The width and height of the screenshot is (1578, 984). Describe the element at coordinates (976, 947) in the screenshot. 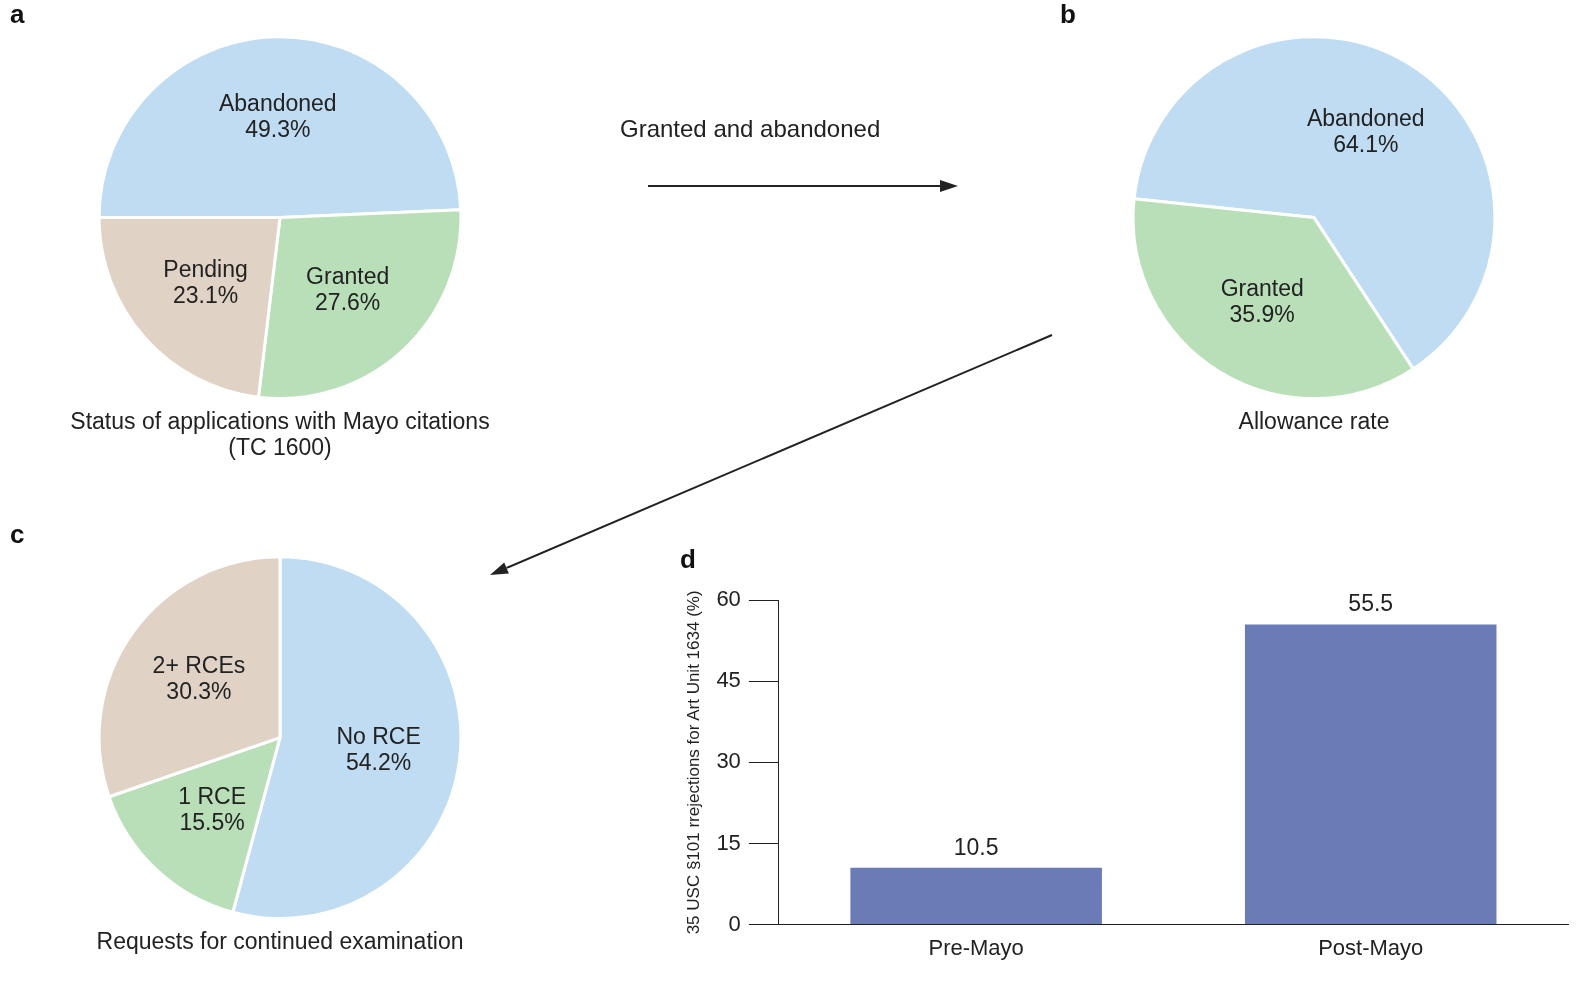

I see `x-tick-label: Pre-Mayo` at that location.